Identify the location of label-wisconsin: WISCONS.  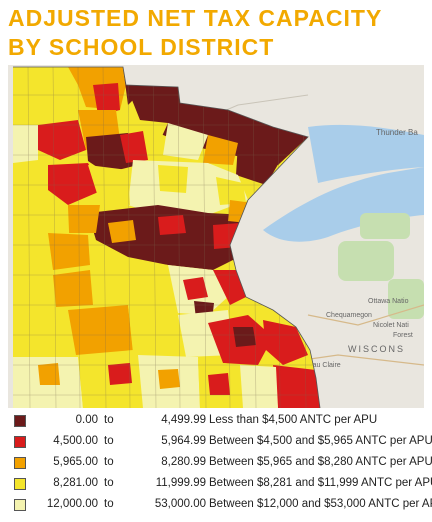
(376, 349).